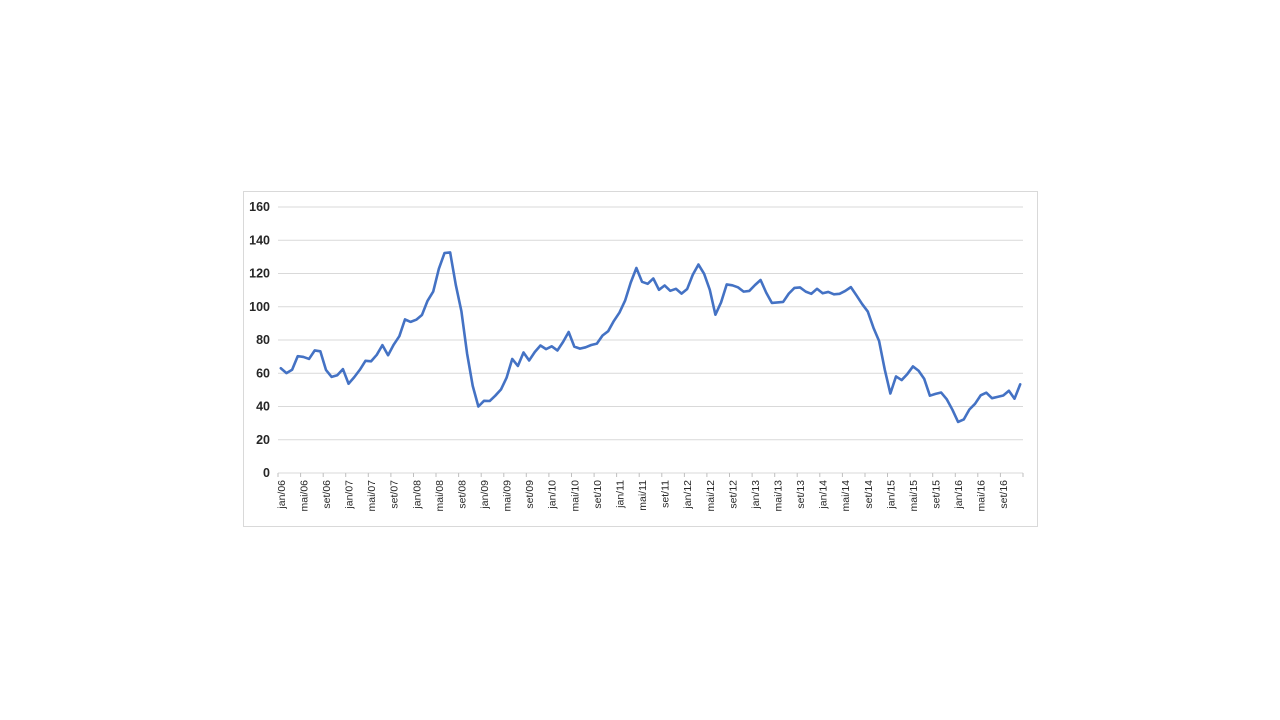 The width and height of the screenshot is (1280, 720). Describe the element at coordinates (553, 495) in the screenshot. I see `x-axis-label: jan/10` at that location.